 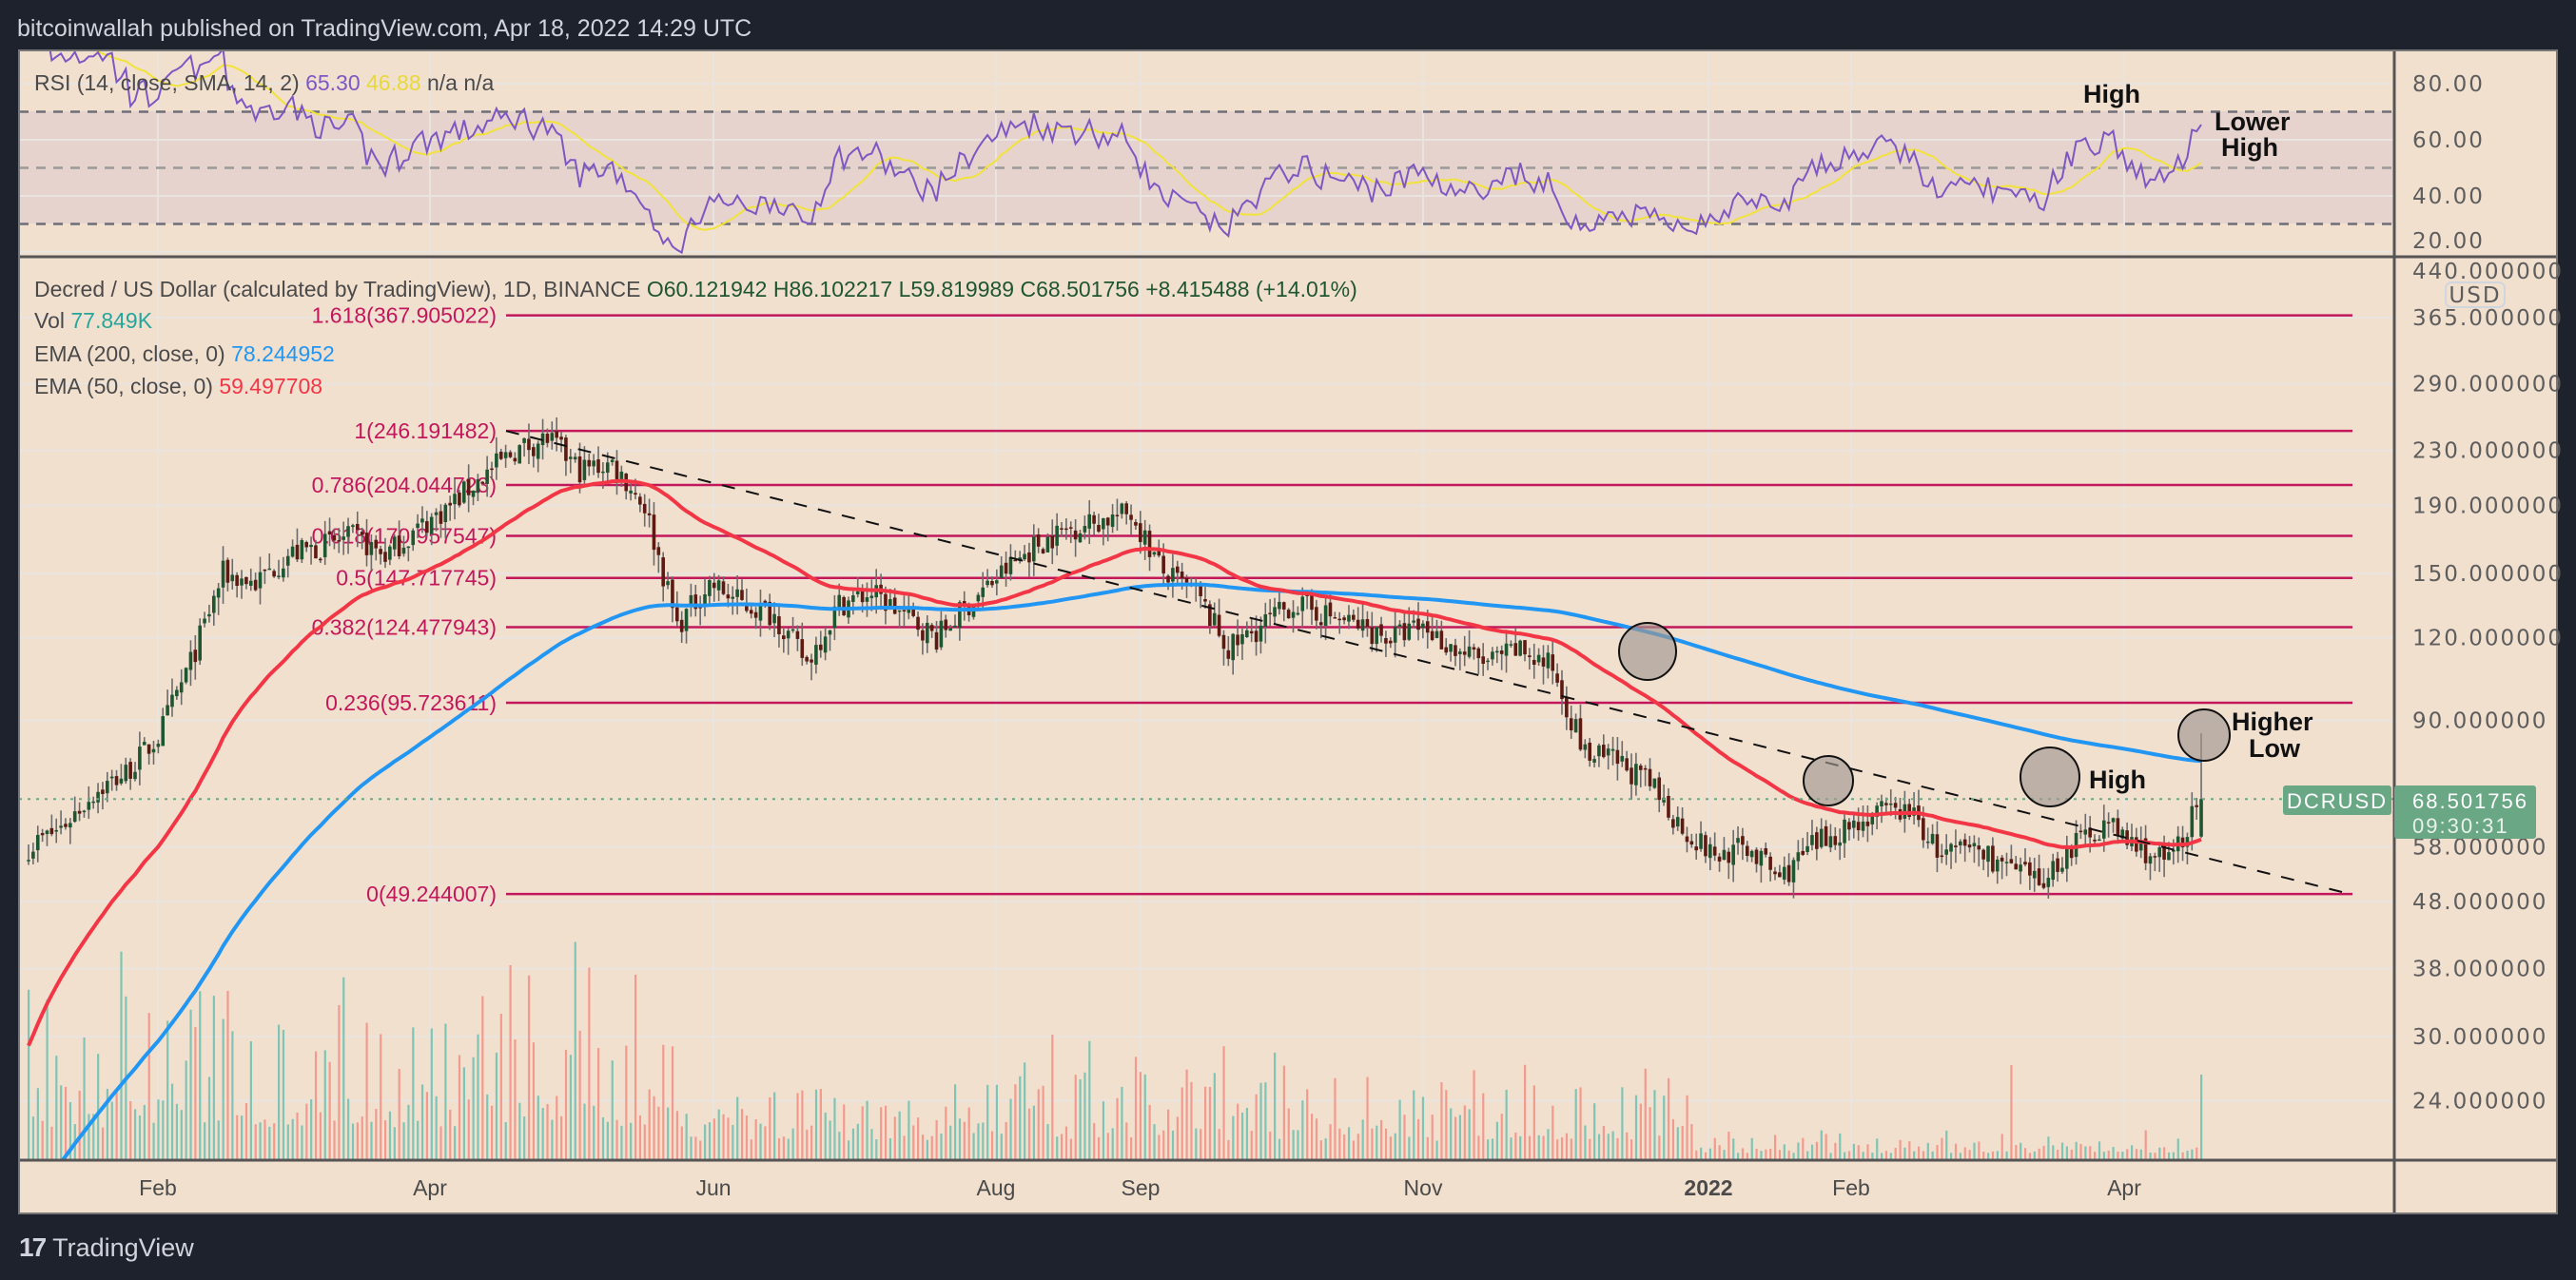 What do you see at coordinates (2253, 121) in the screenshot?
I see `annotation-lower-high-1: Lower` at bounding box center [2253, 121].